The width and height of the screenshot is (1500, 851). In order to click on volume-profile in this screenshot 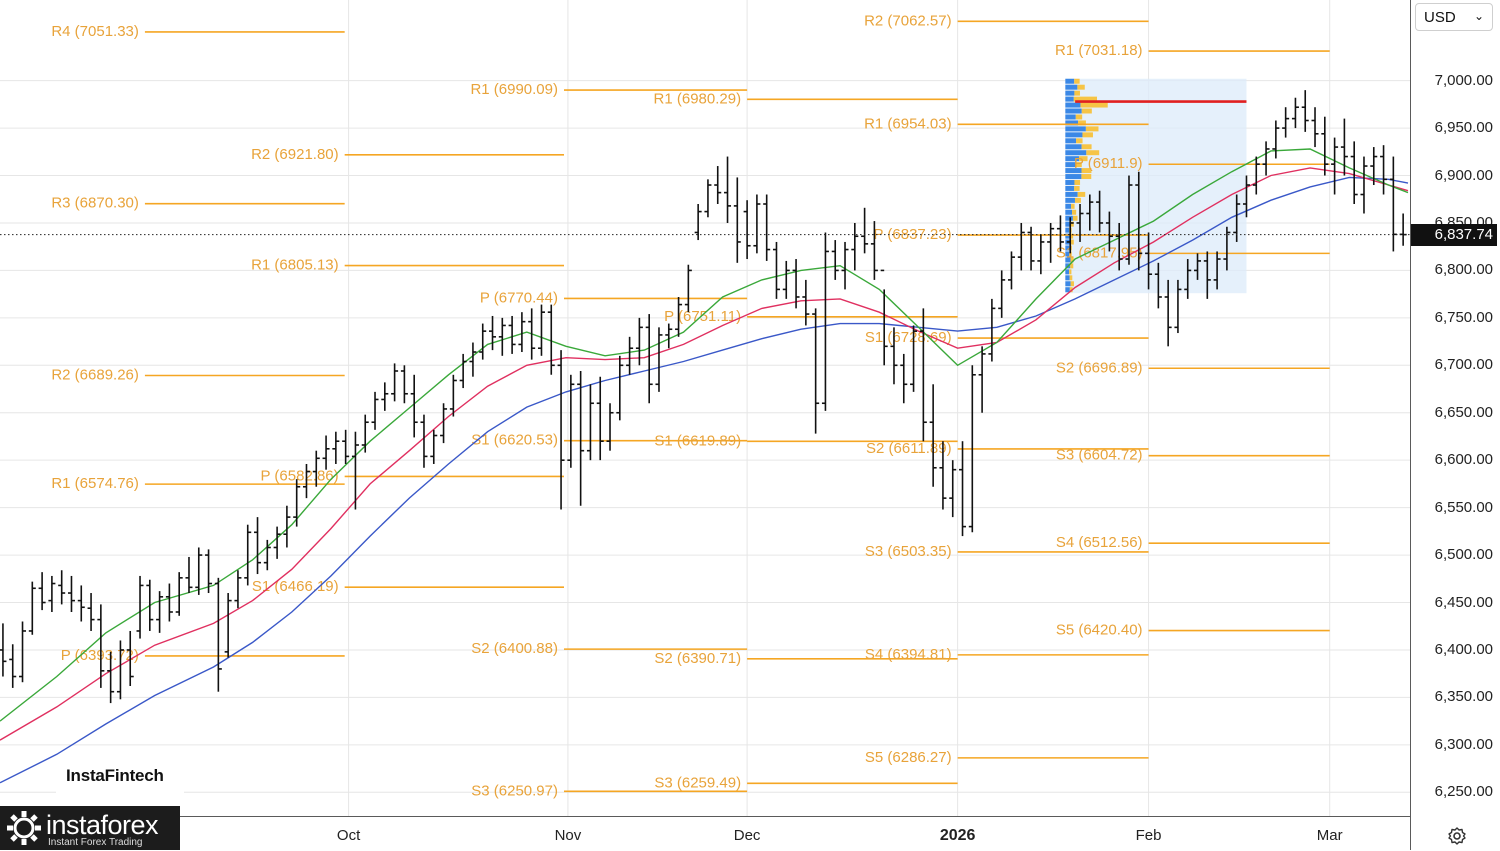, I will do `click(1156, 186)`.